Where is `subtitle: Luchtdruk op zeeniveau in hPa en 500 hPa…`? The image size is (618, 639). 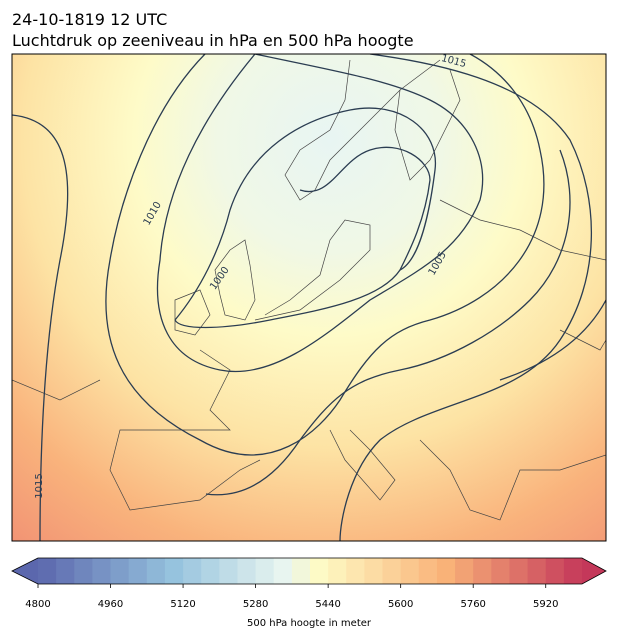
subtitle: Luchtdruk op zeeniveau in hPa en 500 hPa… is located at coordinates (213, 40).